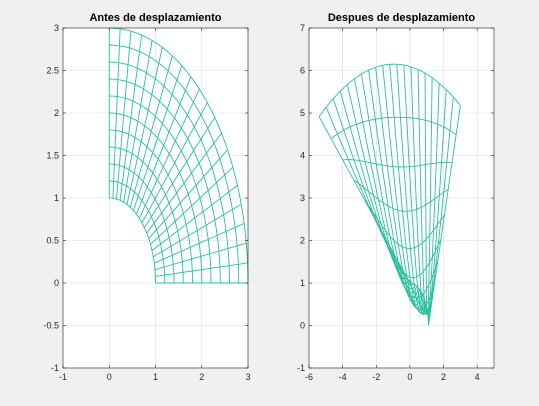 Image resolution: width=539 pixels, height=406 pixels. What do you see at coordinates (52, 71) in the screenshot?
I see `y-tick-label: 2.5` at bounding box center [52, 71].